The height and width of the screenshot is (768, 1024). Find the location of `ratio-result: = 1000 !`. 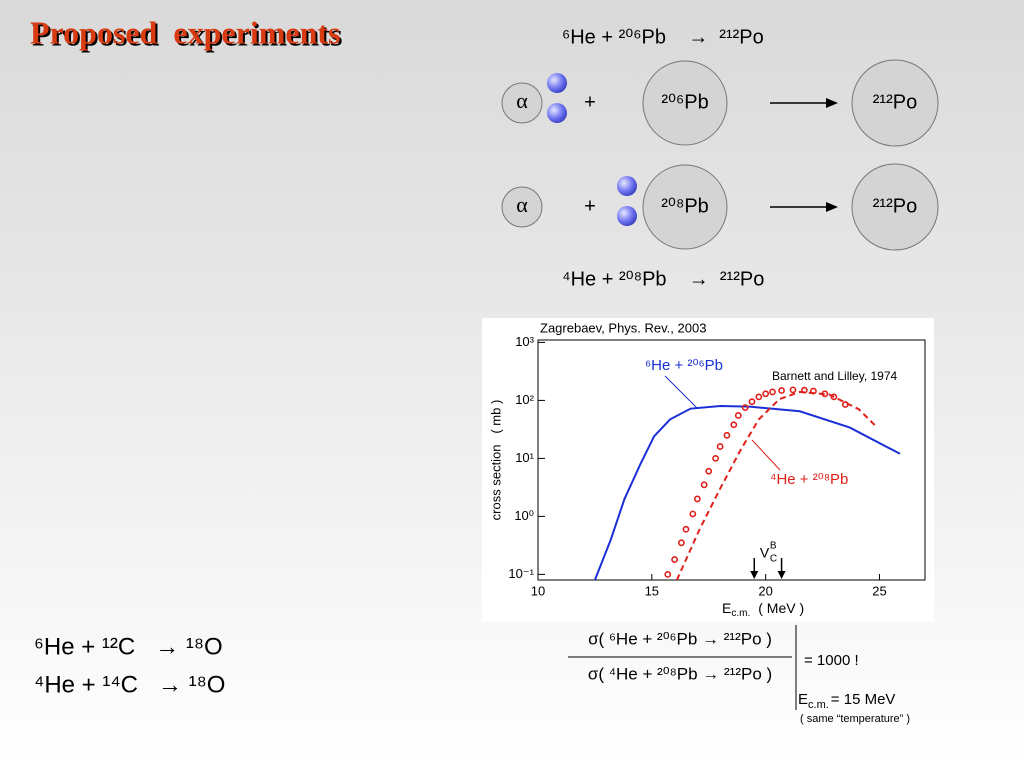

ratio-result: = 1000 ! is located at coordinates (831, 660).